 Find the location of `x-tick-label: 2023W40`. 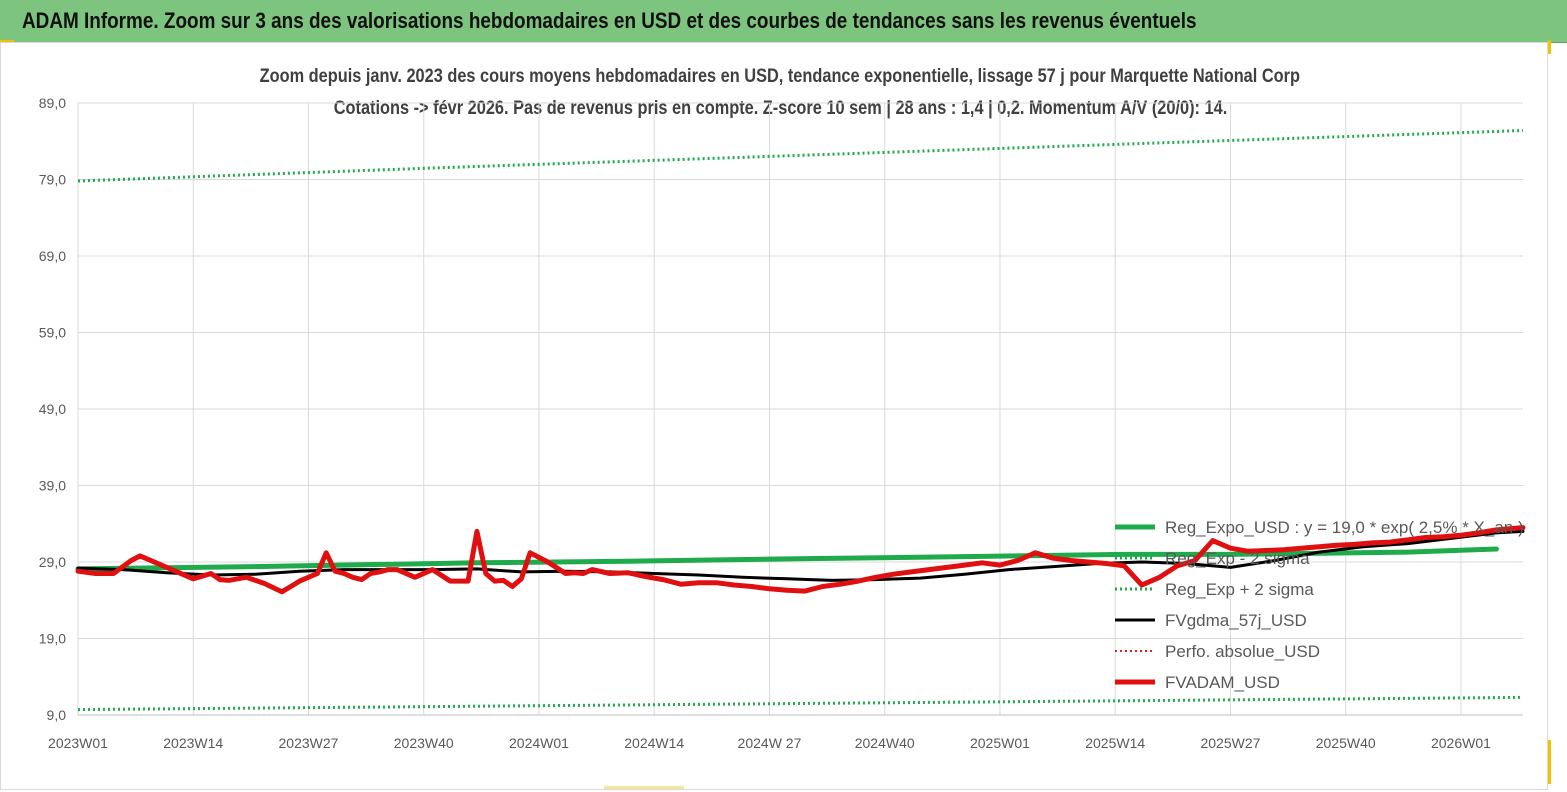

x-tick-label: 2023W40 is located at coordinates (424, 743).